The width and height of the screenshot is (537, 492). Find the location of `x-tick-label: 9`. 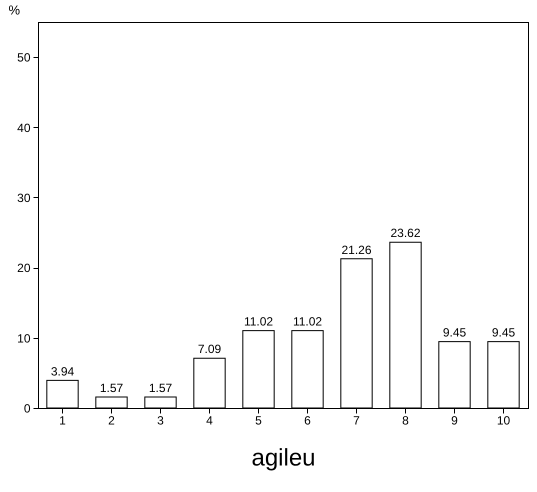

x-tick-label: 9 is located at coordinates (454, 421).